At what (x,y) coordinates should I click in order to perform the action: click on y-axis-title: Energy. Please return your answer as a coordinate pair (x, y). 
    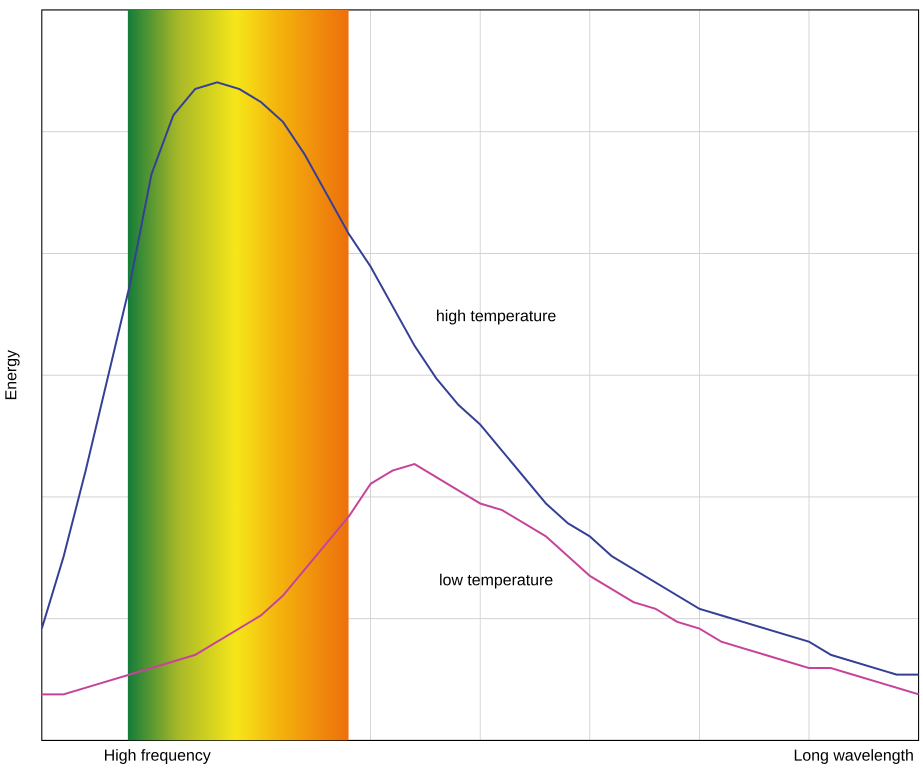
    Looking at the image, I should click on (12, 374).